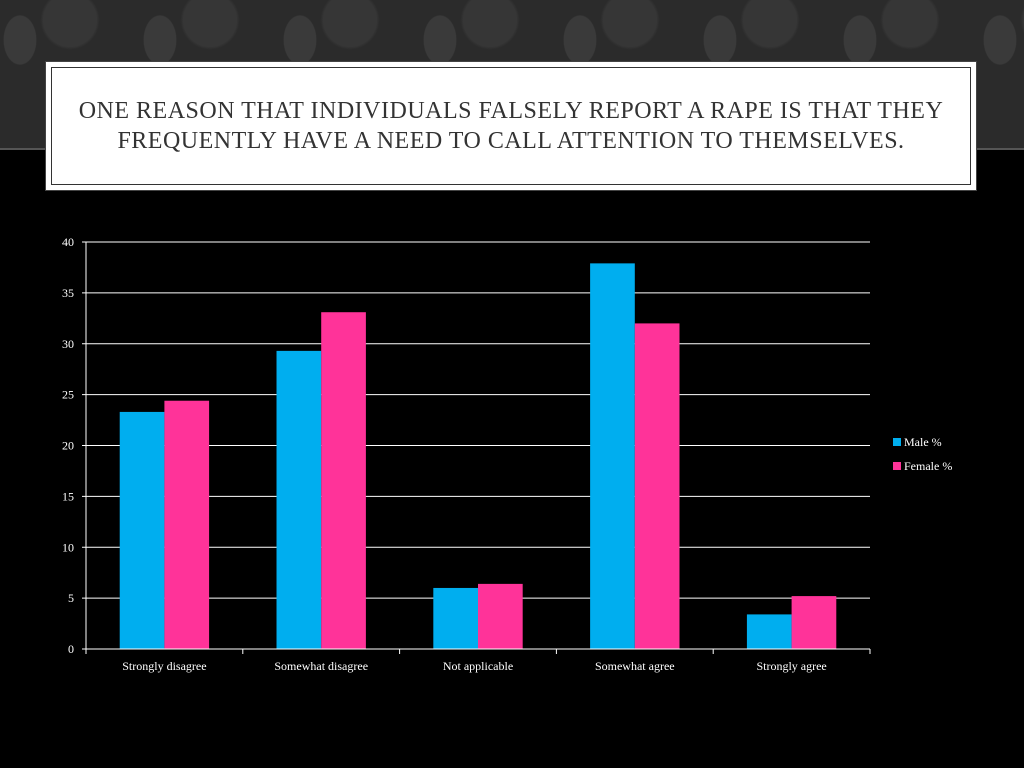 This screenshot has height=768, width=1024. I want to click on y-tick-label: 5, so click(71, 598).